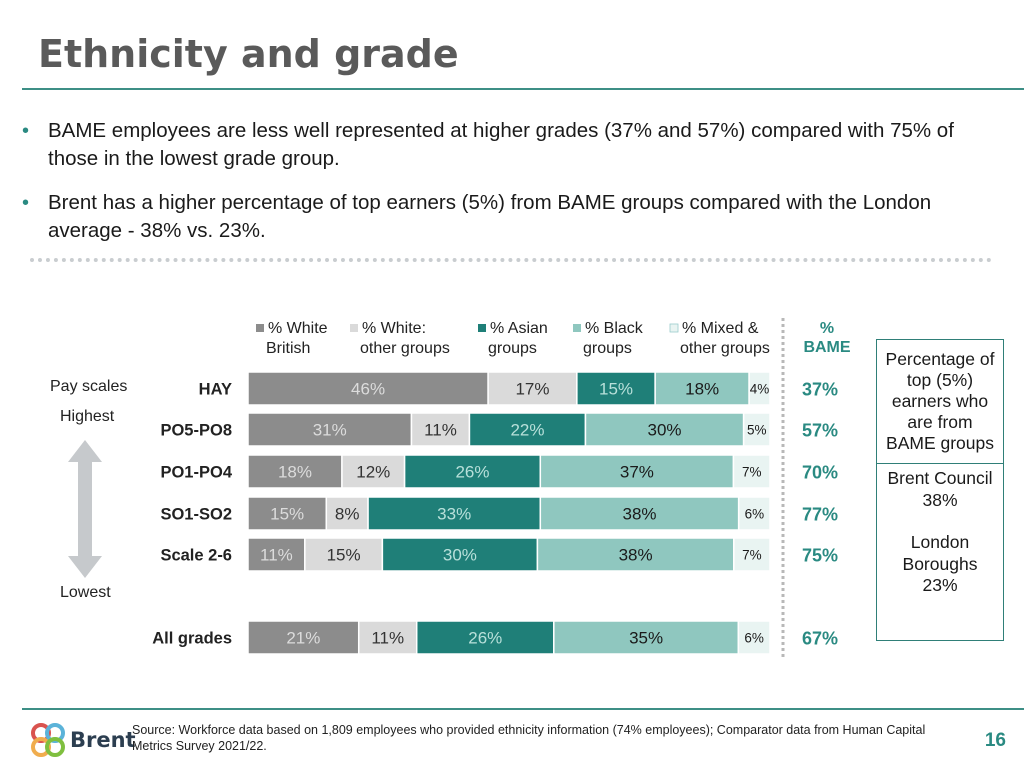 The image size is (1024, 768). Describe the element at coordinates (260, 328) in the screenshot. I see `legend-swatch-white-british` at that location.